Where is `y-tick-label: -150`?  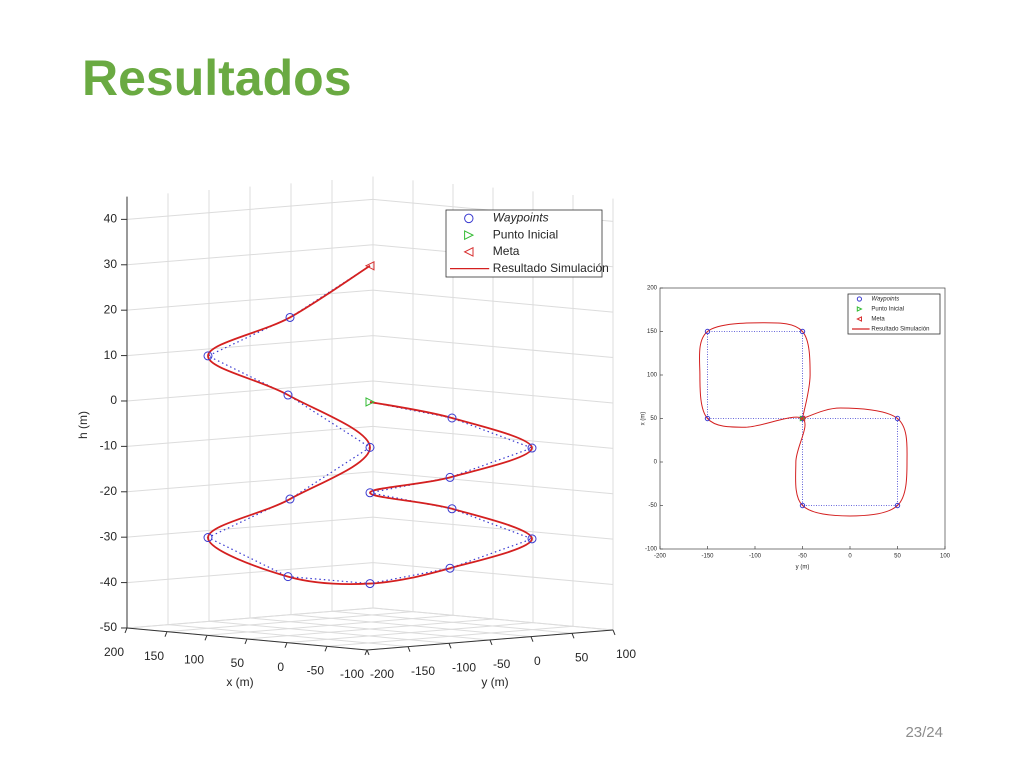
y-tick-label: -150 is located at coordinates (423, 671).